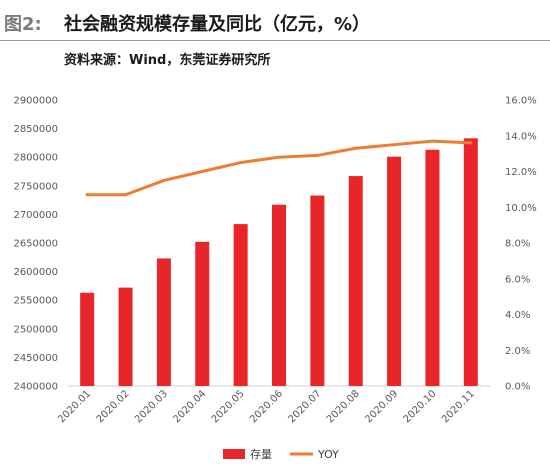 Image resolution: width=550 pixels, height=467 pixels. What do you see at coordinates (458, 406) in the screenshot?
I see `x-tick-label: 2020.11` at bounding box center [458, 406].